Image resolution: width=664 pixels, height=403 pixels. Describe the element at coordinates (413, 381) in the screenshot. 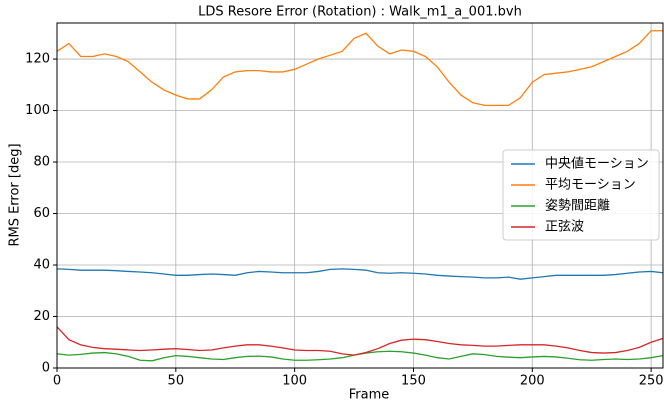

I see `x-tick-label: 150` at that location.